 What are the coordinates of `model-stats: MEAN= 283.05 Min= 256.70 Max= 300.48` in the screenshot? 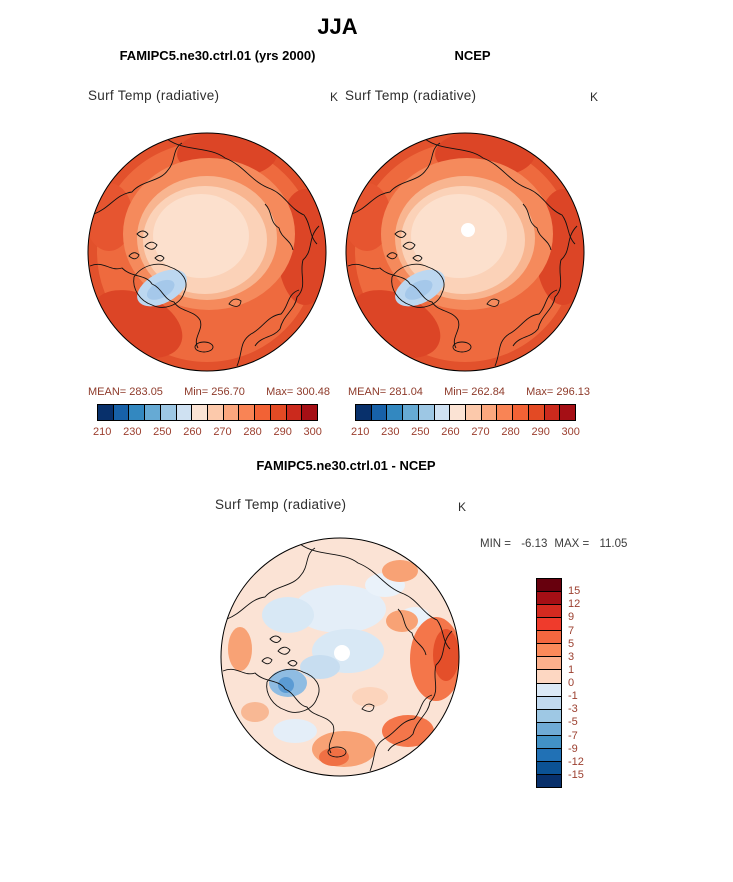 It's located at (209, 392).